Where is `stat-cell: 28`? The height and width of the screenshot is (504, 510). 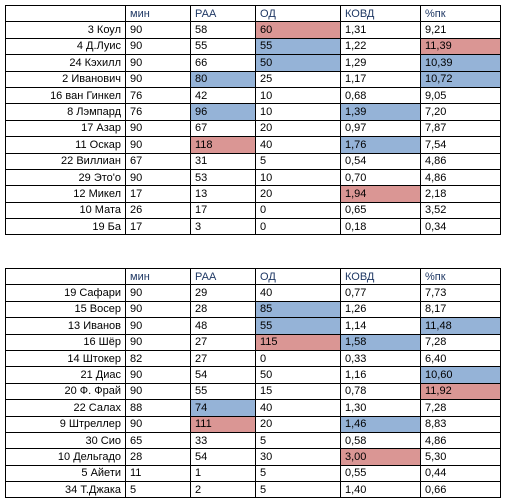
stat-cell: 28 is located at coordinates (158, 457).